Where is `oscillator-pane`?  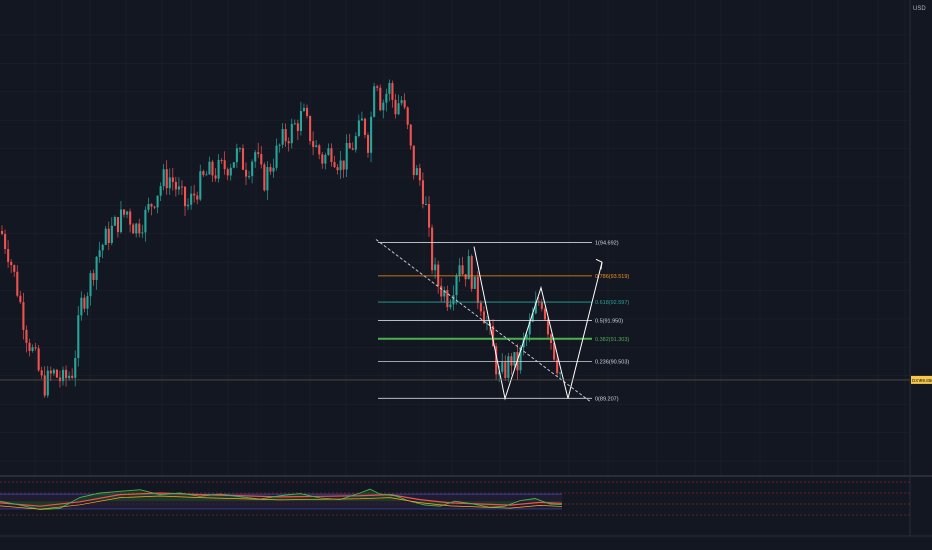 oscillator-pane is located at coordinates (455, 506).